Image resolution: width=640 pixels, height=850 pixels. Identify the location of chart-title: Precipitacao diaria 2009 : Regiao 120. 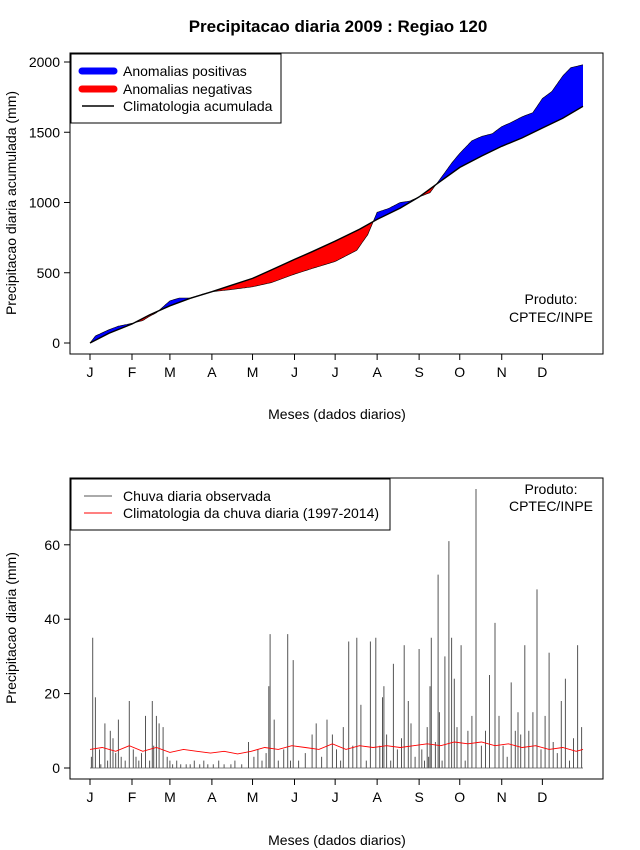
(338, 26).